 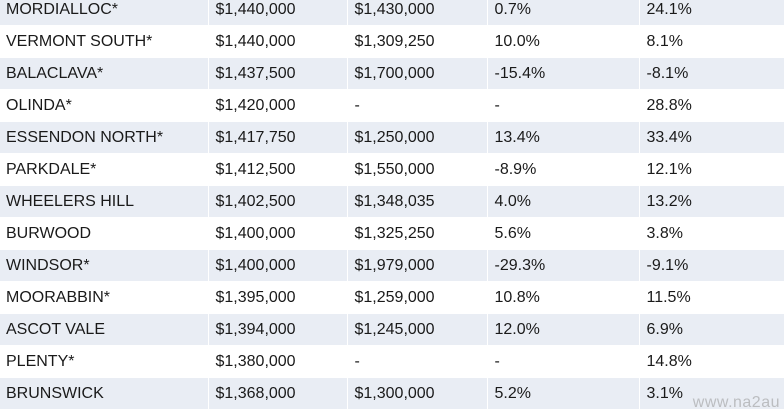 What do you see at coordinates (711, 233) in the screenshot?
I see `change-cell: 3.8%` at bounding box center [711, 233].